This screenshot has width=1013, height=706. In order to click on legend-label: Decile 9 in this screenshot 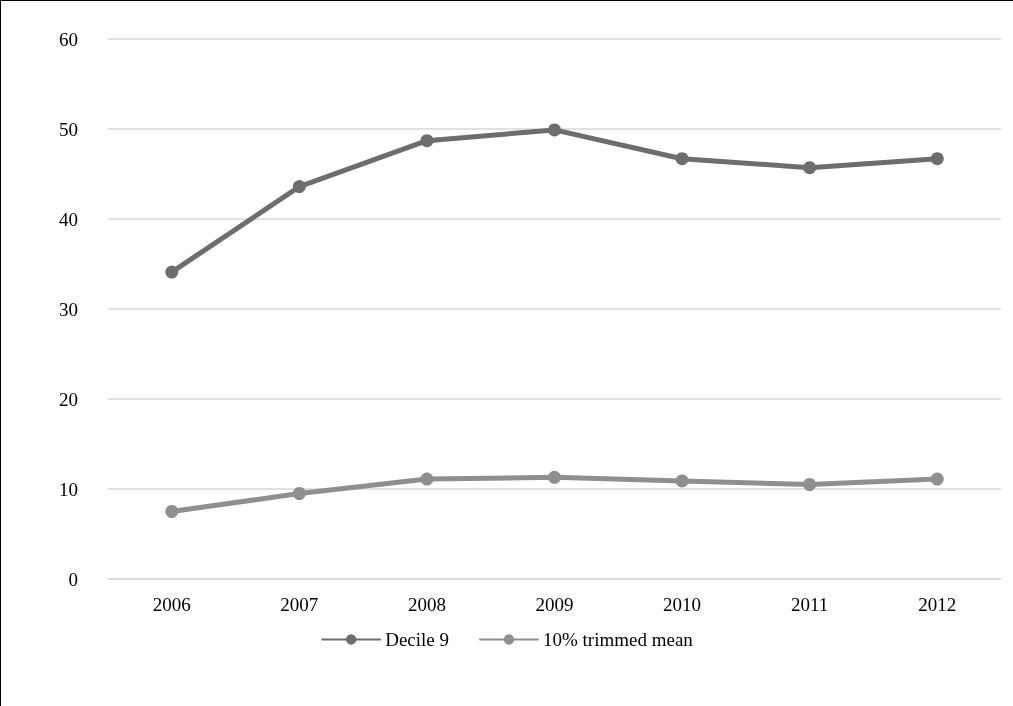, I will do `click(417, 639)`.